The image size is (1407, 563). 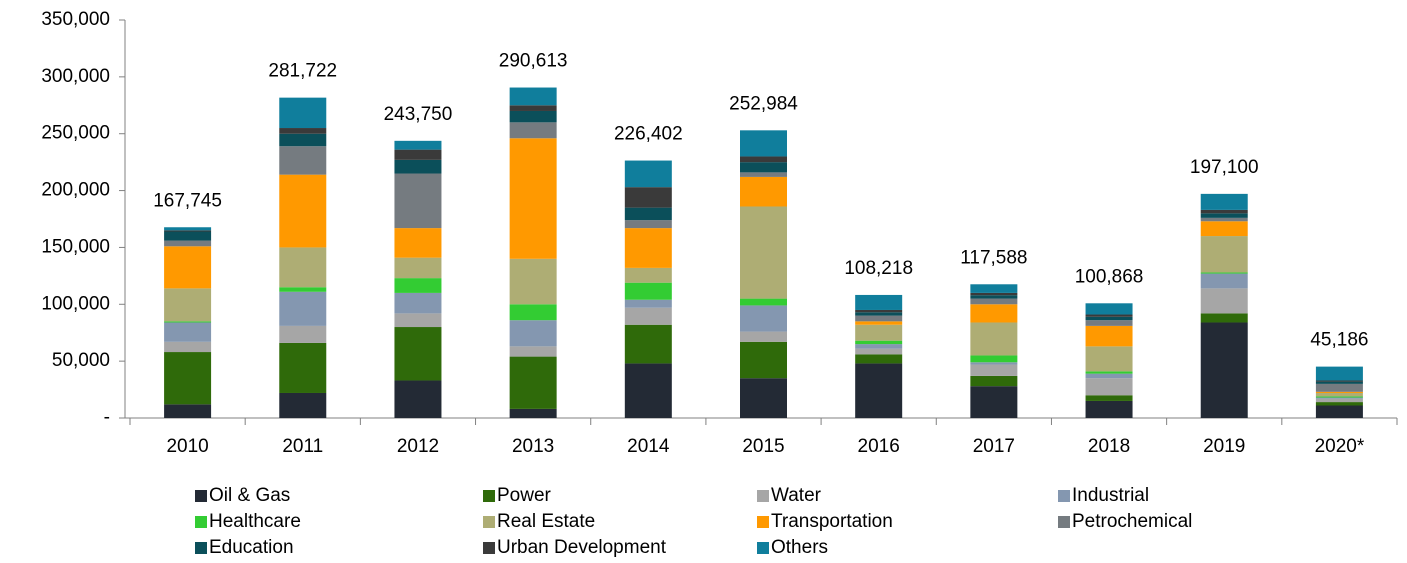 I want to click on total-label: 290,613, so click(x=533, y=61).